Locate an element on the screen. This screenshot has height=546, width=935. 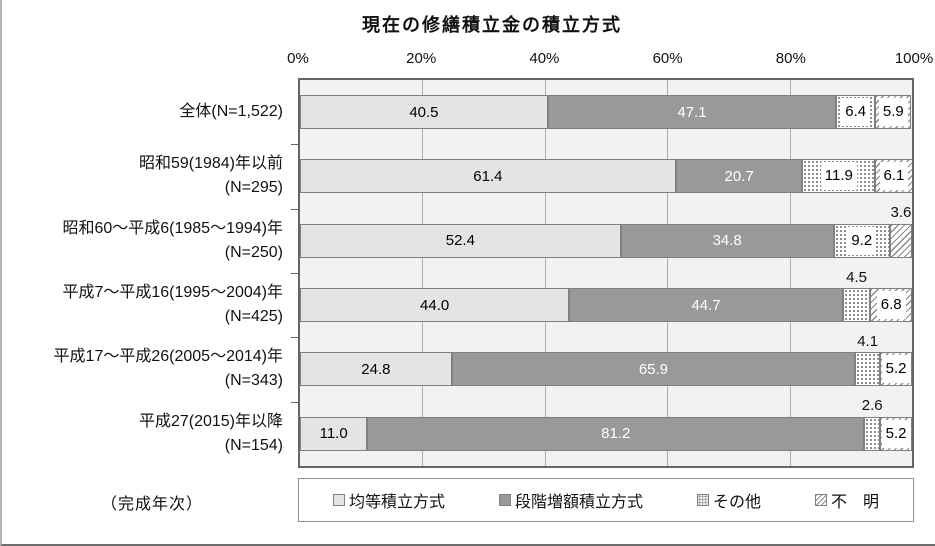
bar-segment: 44.0 is located at coordinates (435, 305).